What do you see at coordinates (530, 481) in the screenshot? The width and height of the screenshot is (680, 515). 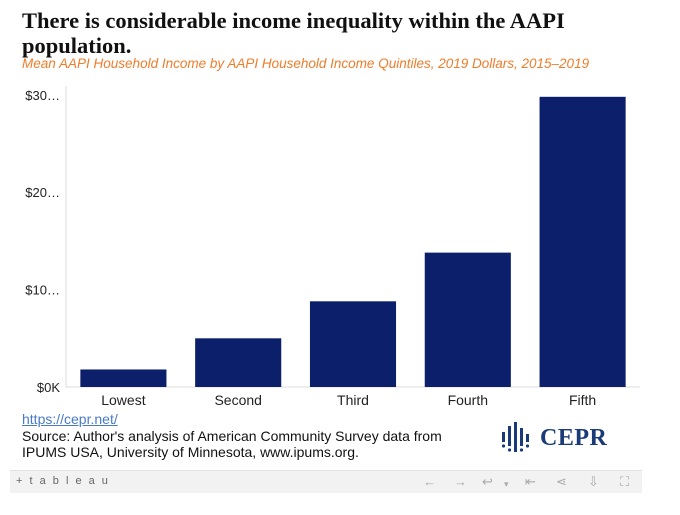 I see `reset-icon: ⇤` at bounding box center [530, 481].